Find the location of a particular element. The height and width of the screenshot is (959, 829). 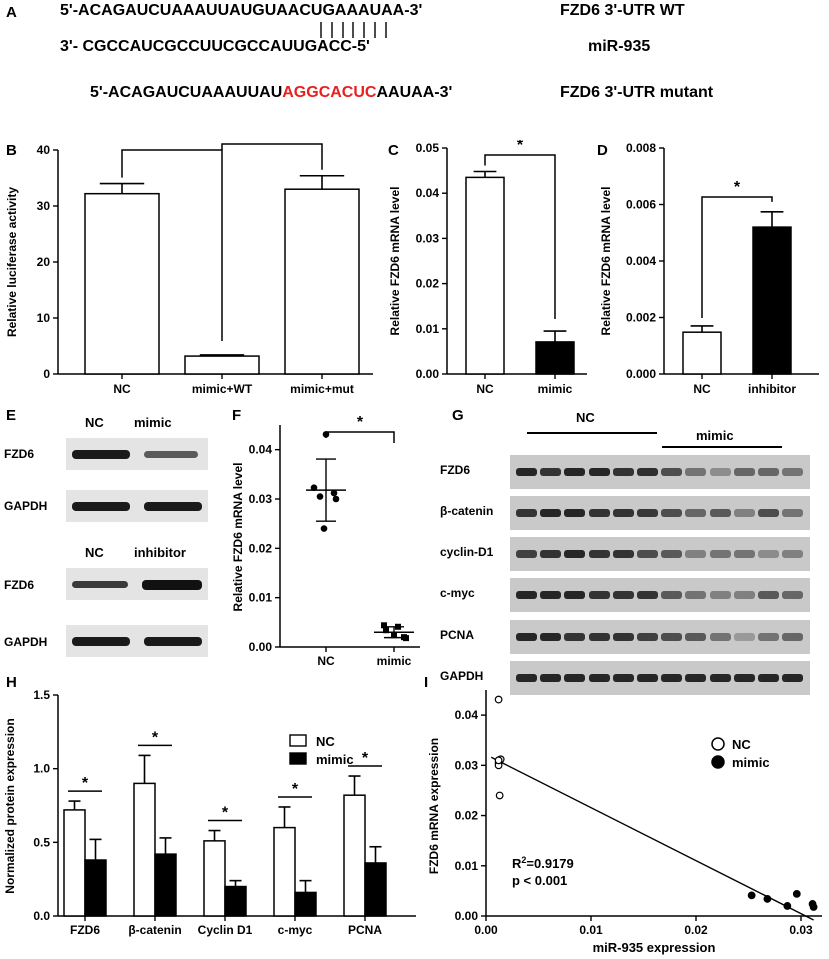

y-tick-label: 40 is located at coordinates (44, 150).